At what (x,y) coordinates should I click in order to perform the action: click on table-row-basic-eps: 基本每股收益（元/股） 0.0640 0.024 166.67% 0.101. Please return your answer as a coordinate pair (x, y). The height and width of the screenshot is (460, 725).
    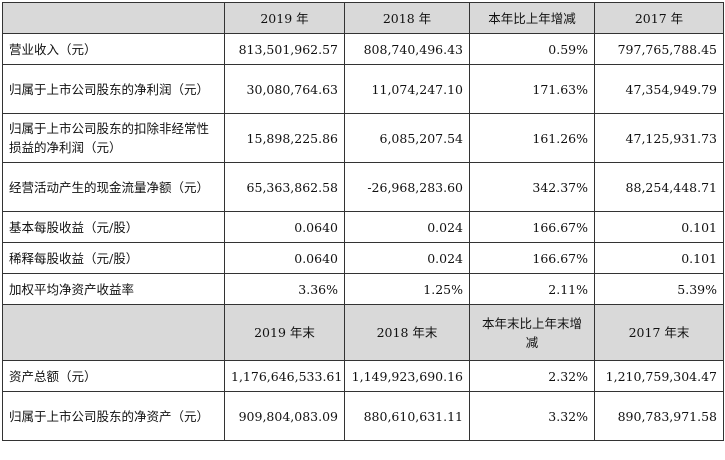
    Looking at the image, I should click on (363, 227).